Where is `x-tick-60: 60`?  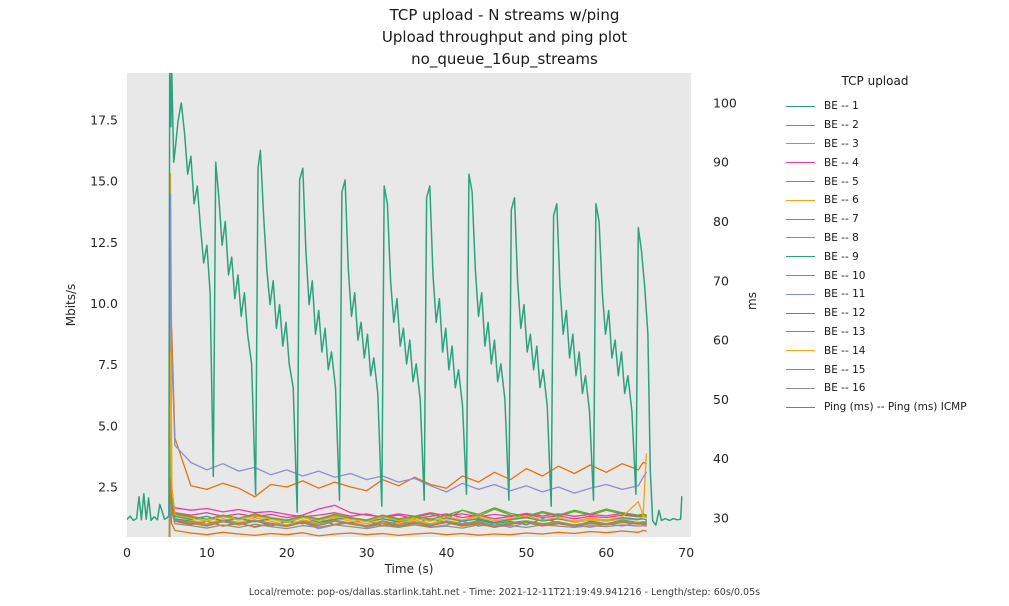 x-tick-60: 60 is located at coordinates (606, 552).